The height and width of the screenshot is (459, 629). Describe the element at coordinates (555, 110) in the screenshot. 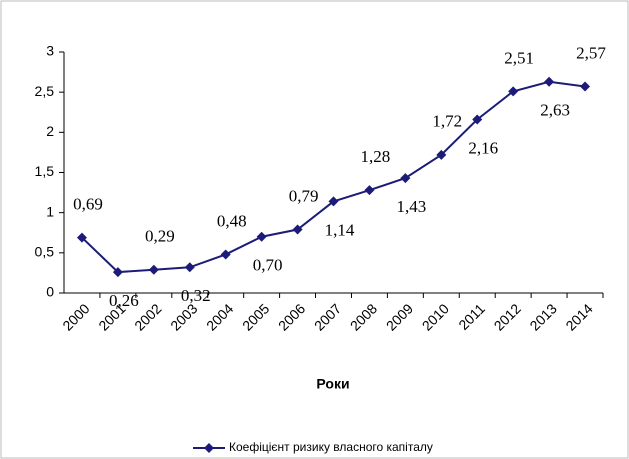

I see `value-label: 2,63` at that location.